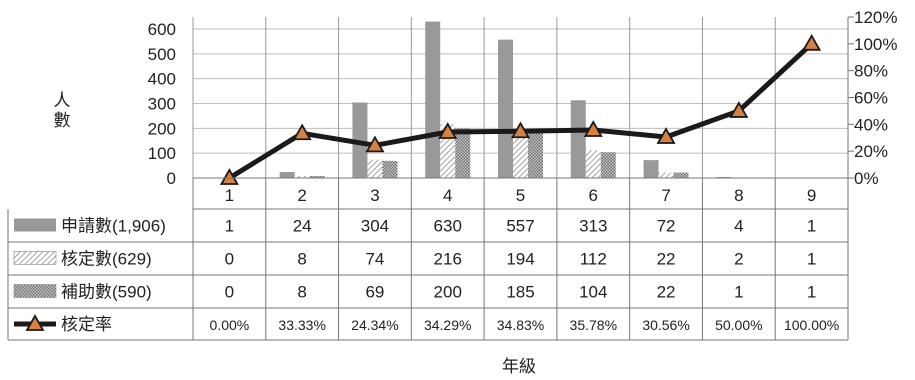 The width and height of the screenshot is (915, 380). What do you see at coordinates (162, 104) in the screenshot?
I see `y-tick-label: 300` at bounding box center [162, 104].